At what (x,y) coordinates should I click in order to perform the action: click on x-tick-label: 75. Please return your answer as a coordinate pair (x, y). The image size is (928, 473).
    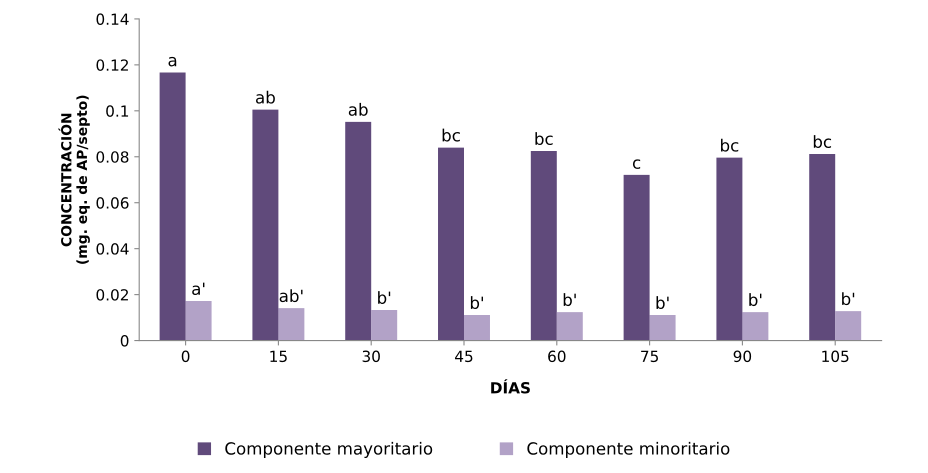
    Looking at the image, I should click on (649, 356).